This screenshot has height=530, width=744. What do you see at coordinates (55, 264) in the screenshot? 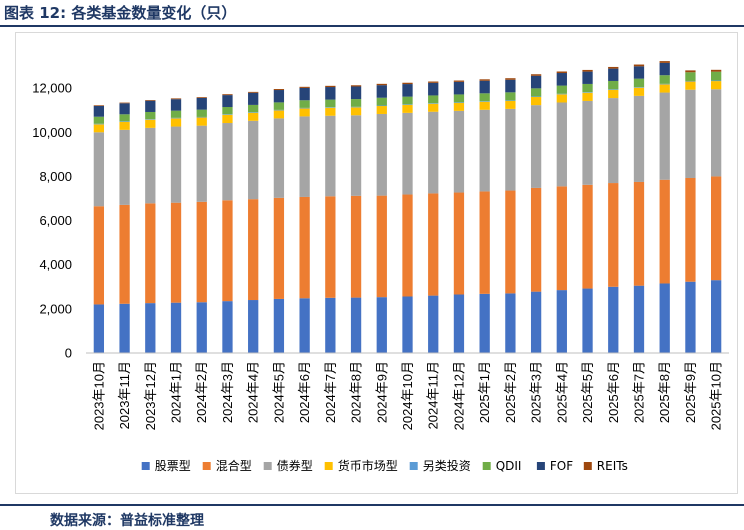
I see `y-tick-label: 4,000` at bounding box center [55, 264].